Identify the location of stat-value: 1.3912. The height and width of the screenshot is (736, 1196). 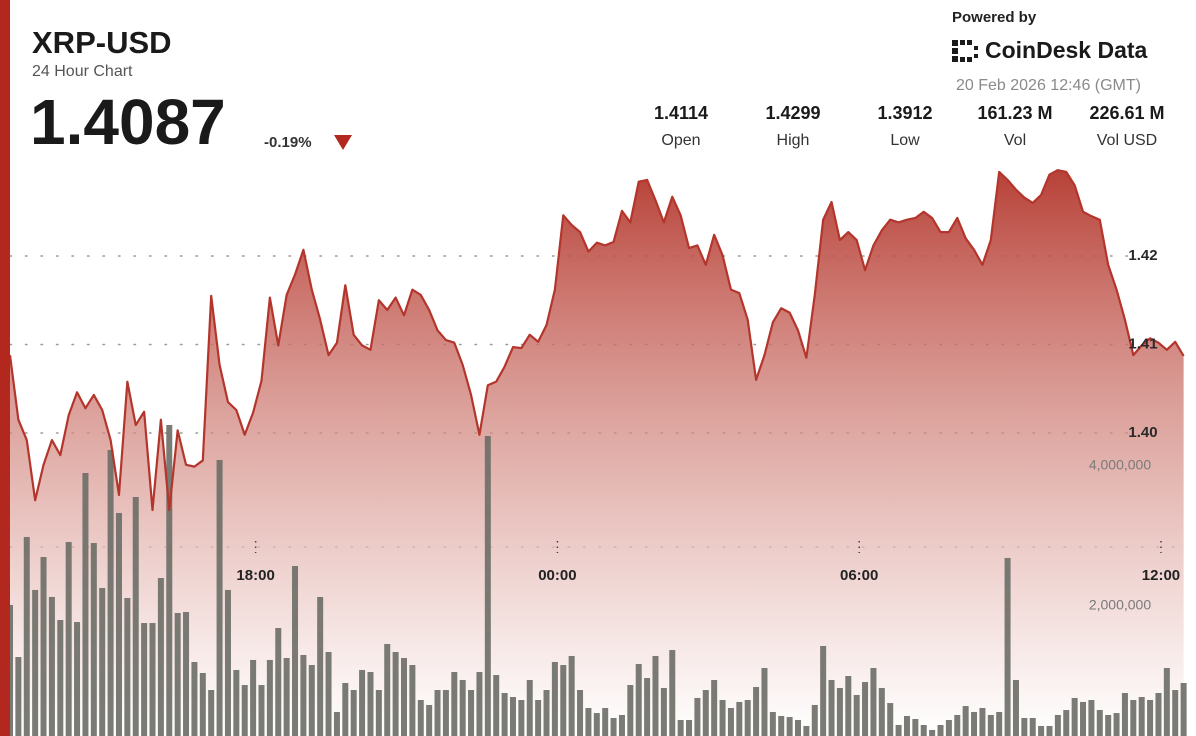
(904, 113).